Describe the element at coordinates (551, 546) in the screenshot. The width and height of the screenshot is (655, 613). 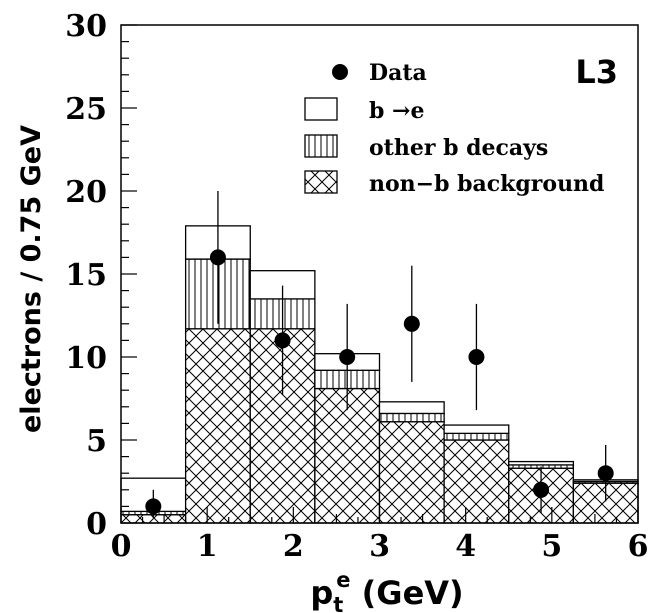
I see `x-tick-label: 5` at that location.